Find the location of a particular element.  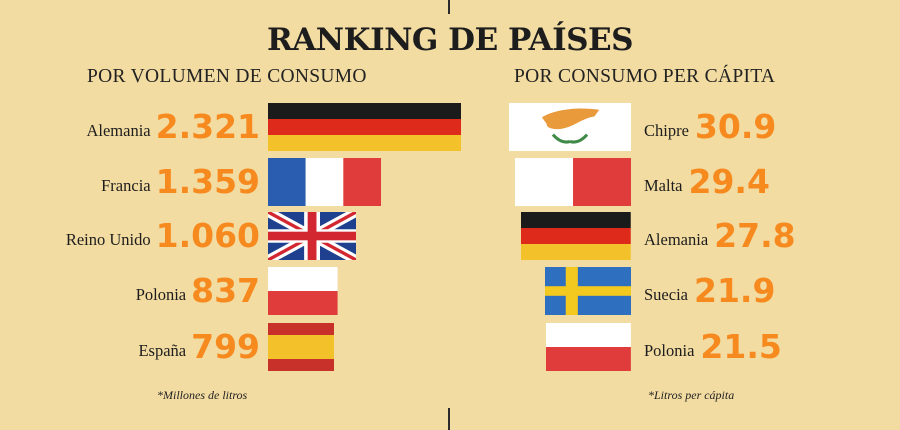

value-label: 837 is located at coordinates (225, 290).